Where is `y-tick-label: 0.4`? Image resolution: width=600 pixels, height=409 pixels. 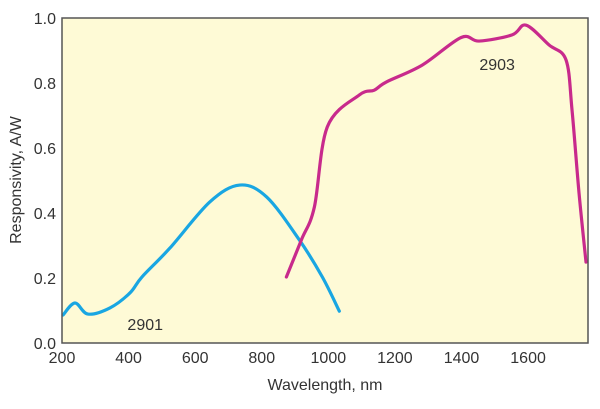
y-tick-label: 0.4 is located at coordinates (45, 214).